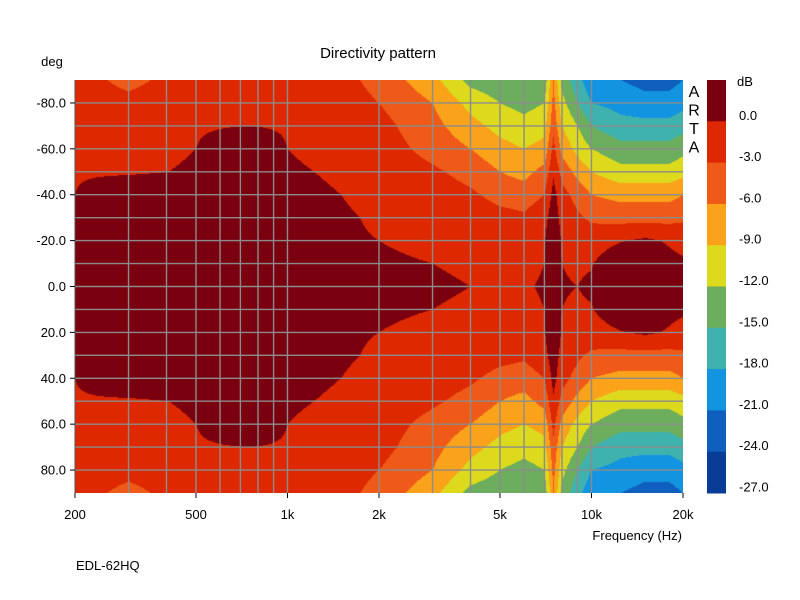 This screenshot has height=600, width=800. I want to click on colorbar-tick-label: -15.0, so click(754, 321).